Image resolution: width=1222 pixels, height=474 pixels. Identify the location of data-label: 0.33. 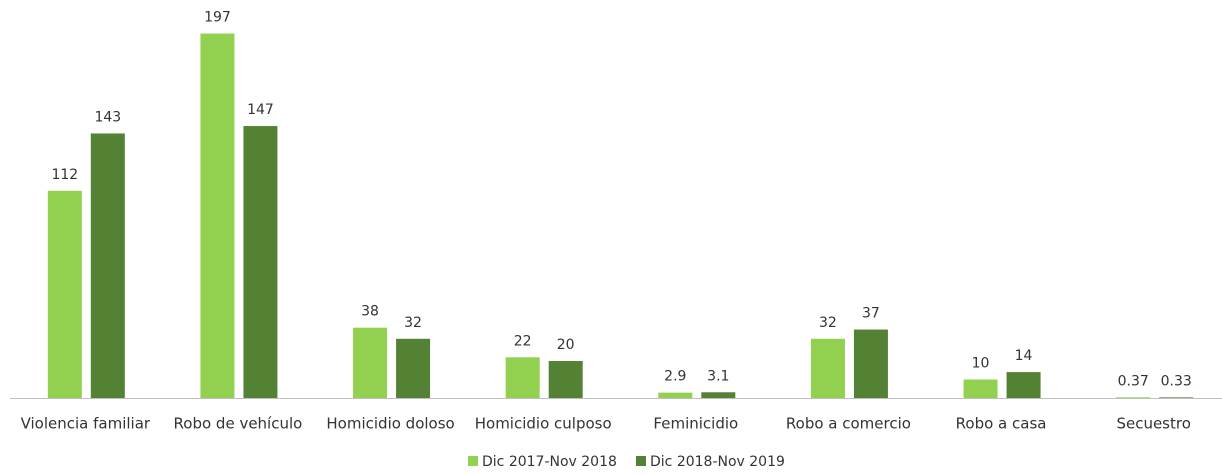
(1176, 381).